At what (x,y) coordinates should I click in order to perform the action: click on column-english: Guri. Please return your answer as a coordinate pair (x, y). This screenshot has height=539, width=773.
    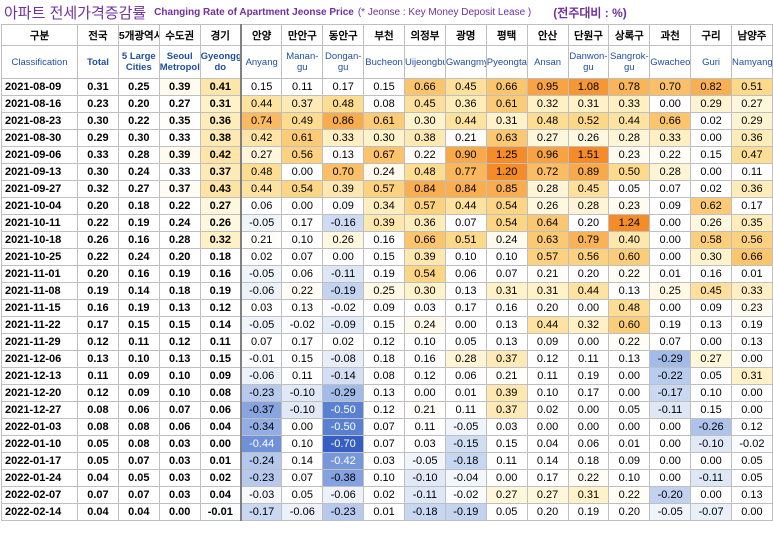
    Looking at the image, I should click on (711, 62).